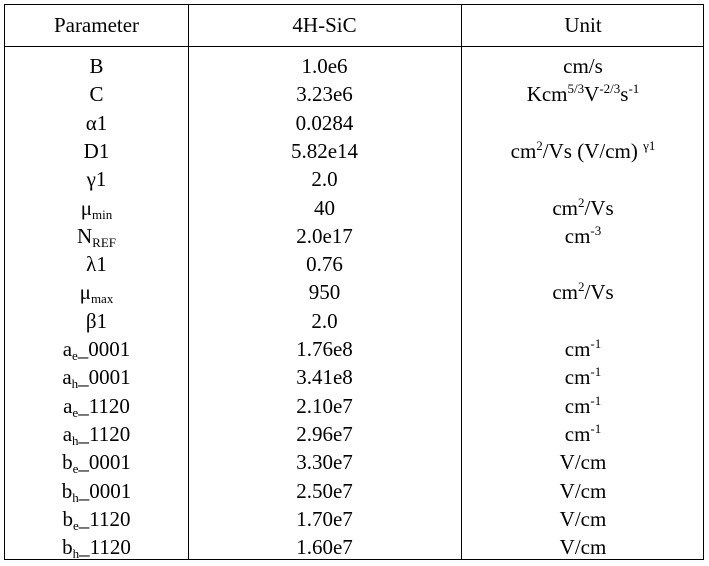 The width and height of the screenshot is (709, 566). Describe the element at coordinates (354, 434) in the screenshot. I see `table-row: ah_1120 2.96e7 cm-1` at that location.